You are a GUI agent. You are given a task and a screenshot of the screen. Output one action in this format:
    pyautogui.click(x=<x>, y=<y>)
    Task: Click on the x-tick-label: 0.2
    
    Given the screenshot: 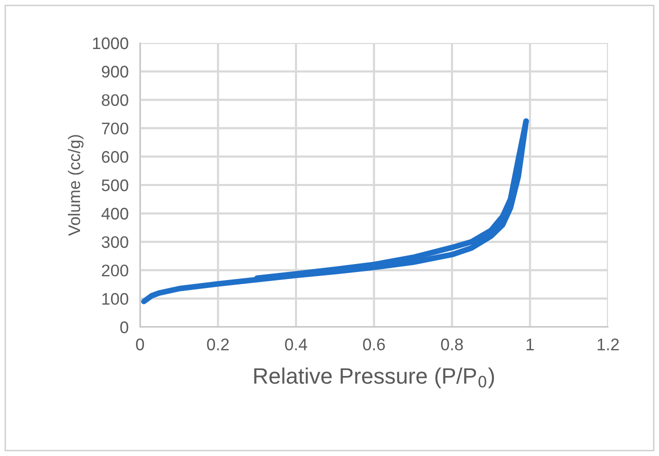 What is the action you would take?
    pyautogui.click(x=218, y=344)
    